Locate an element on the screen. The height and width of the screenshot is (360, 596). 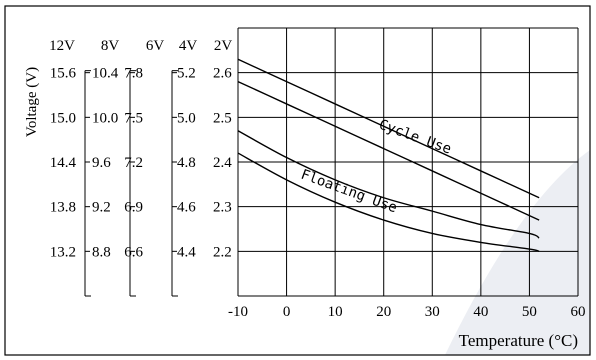
scale-value: 10.0 is located at coordinates (105, 118).